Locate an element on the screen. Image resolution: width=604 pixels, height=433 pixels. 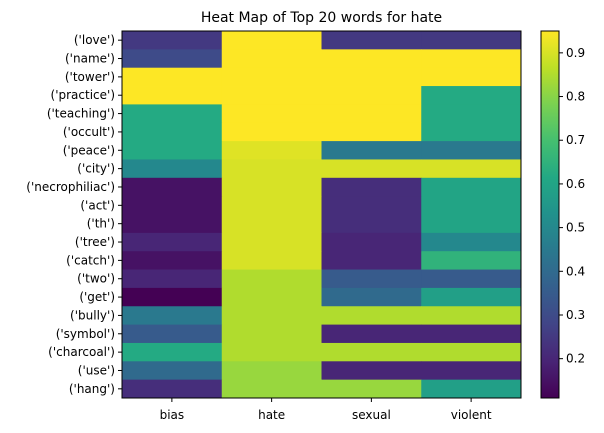
heatmap-cell-peace-sexual is located at coordinates (371, 150).